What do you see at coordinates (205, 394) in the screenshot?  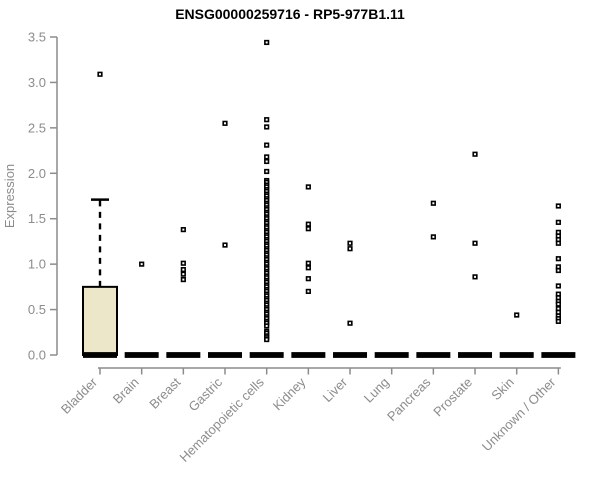 I see `x-tick-label: Gastric` at bounding box center [205, 394].